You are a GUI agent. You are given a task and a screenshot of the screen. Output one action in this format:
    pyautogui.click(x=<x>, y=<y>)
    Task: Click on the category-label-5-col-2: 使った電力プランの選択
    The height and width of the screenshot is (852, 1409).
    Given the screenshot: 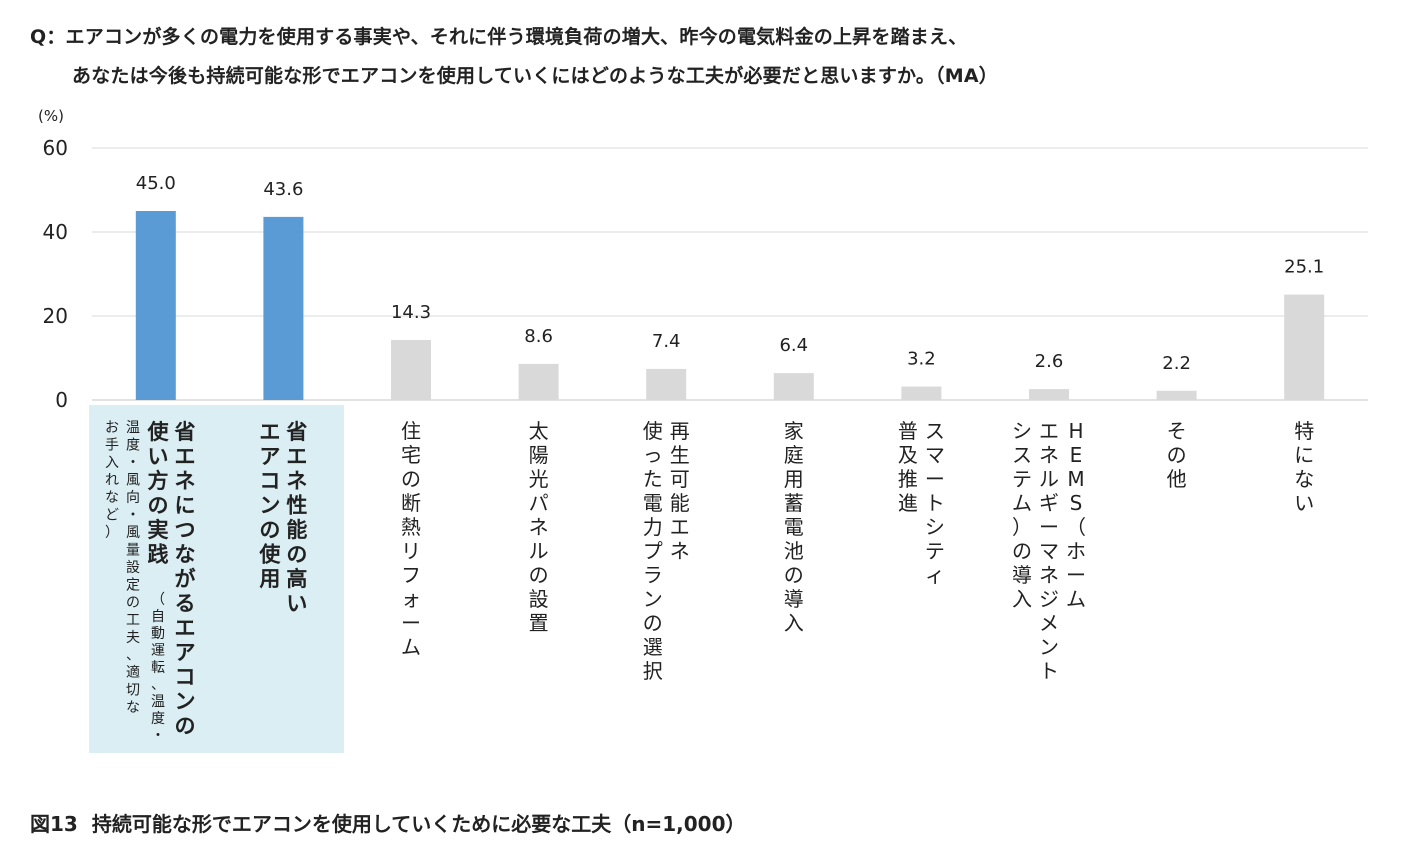 What is the action you would take?
    pyautogui.click(x=653, y=551)
    